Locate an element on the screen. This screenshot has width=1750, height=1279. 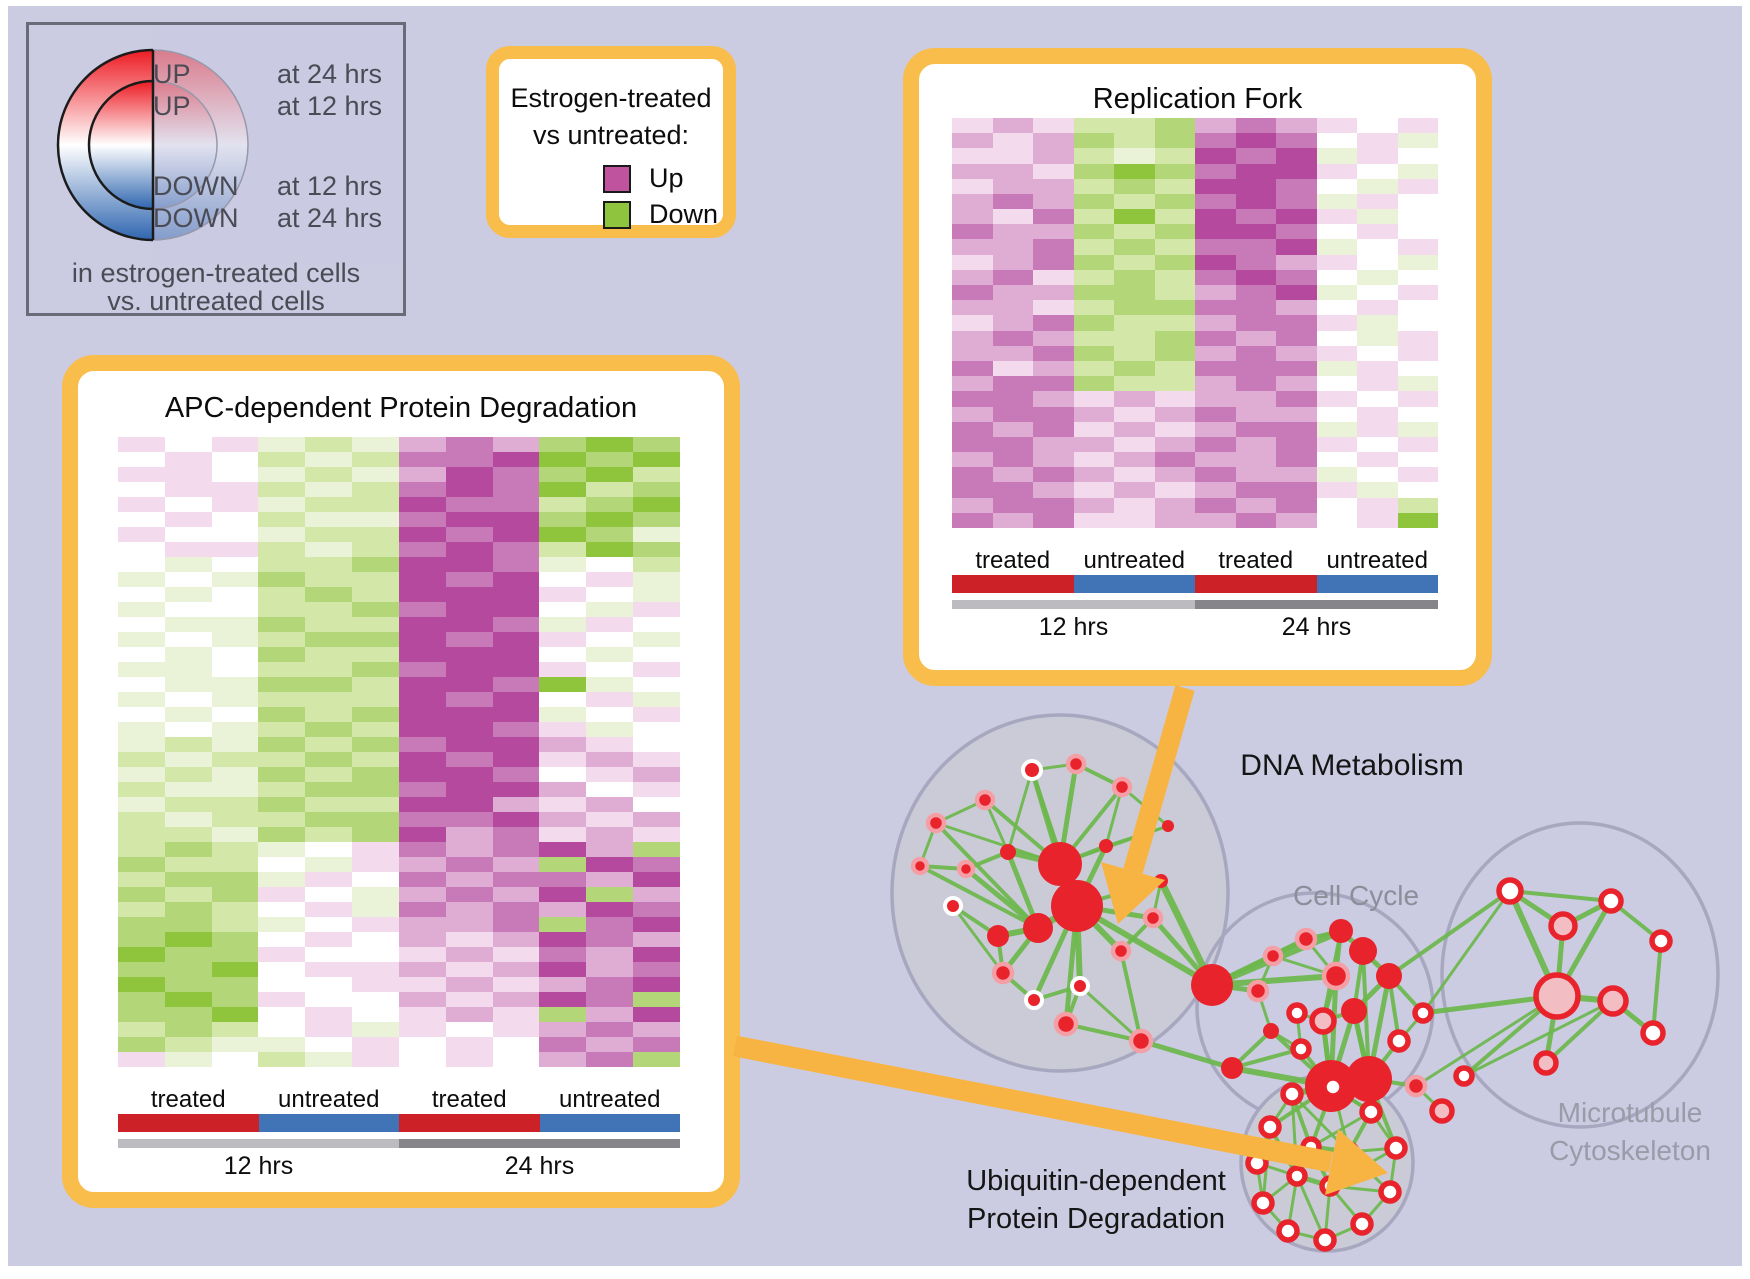
down-color-swatch is located at coordinates (617, 215).